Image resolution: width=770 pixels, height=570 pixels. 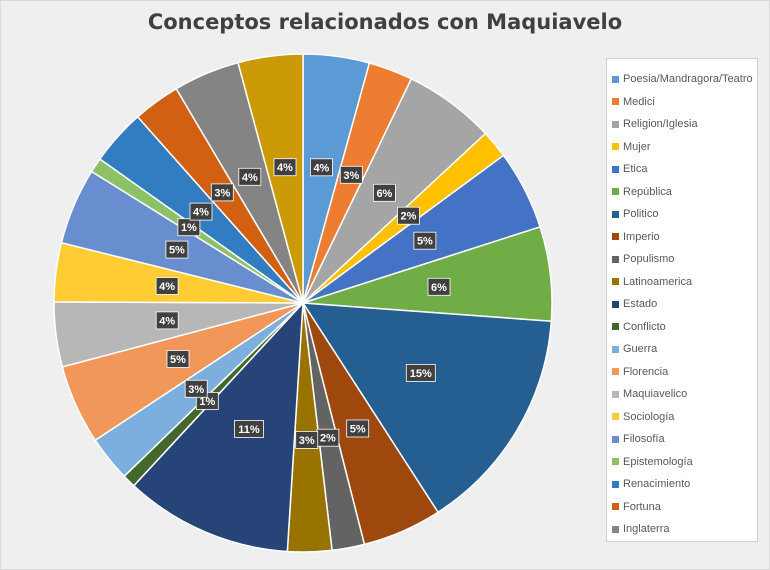 I want to click on legend-item-12: Guerra, so click(x=682, y=349).